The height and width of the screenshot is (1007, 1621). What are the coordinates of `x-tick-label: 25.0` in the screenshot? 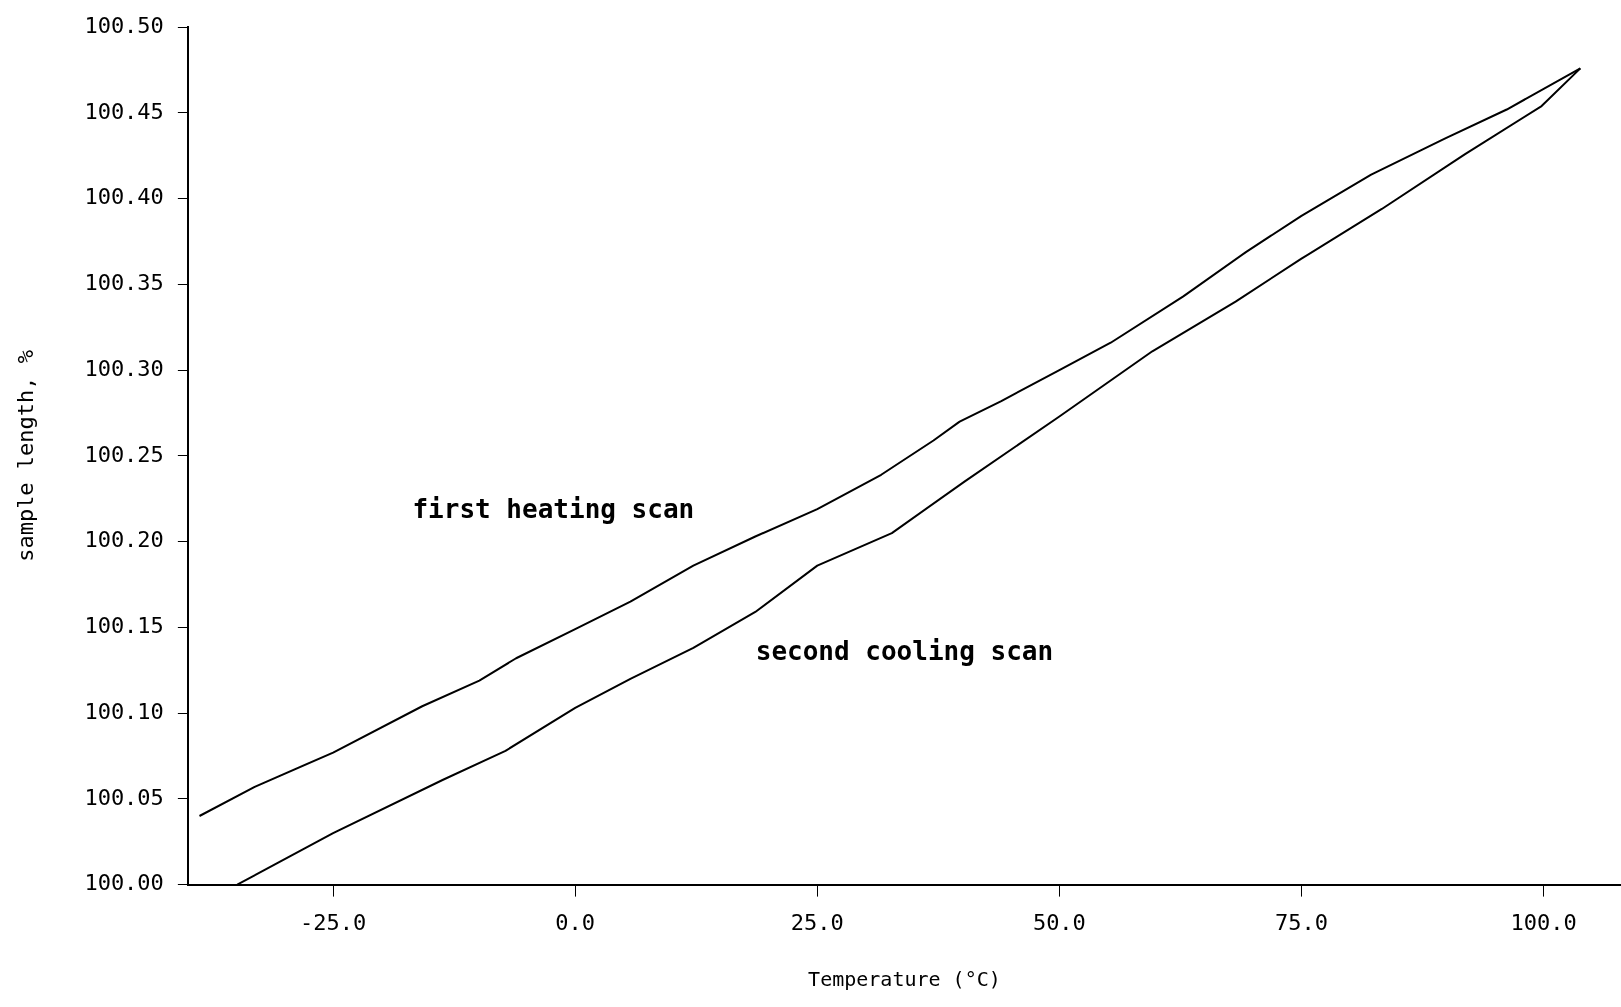 It's located at (817, 922).